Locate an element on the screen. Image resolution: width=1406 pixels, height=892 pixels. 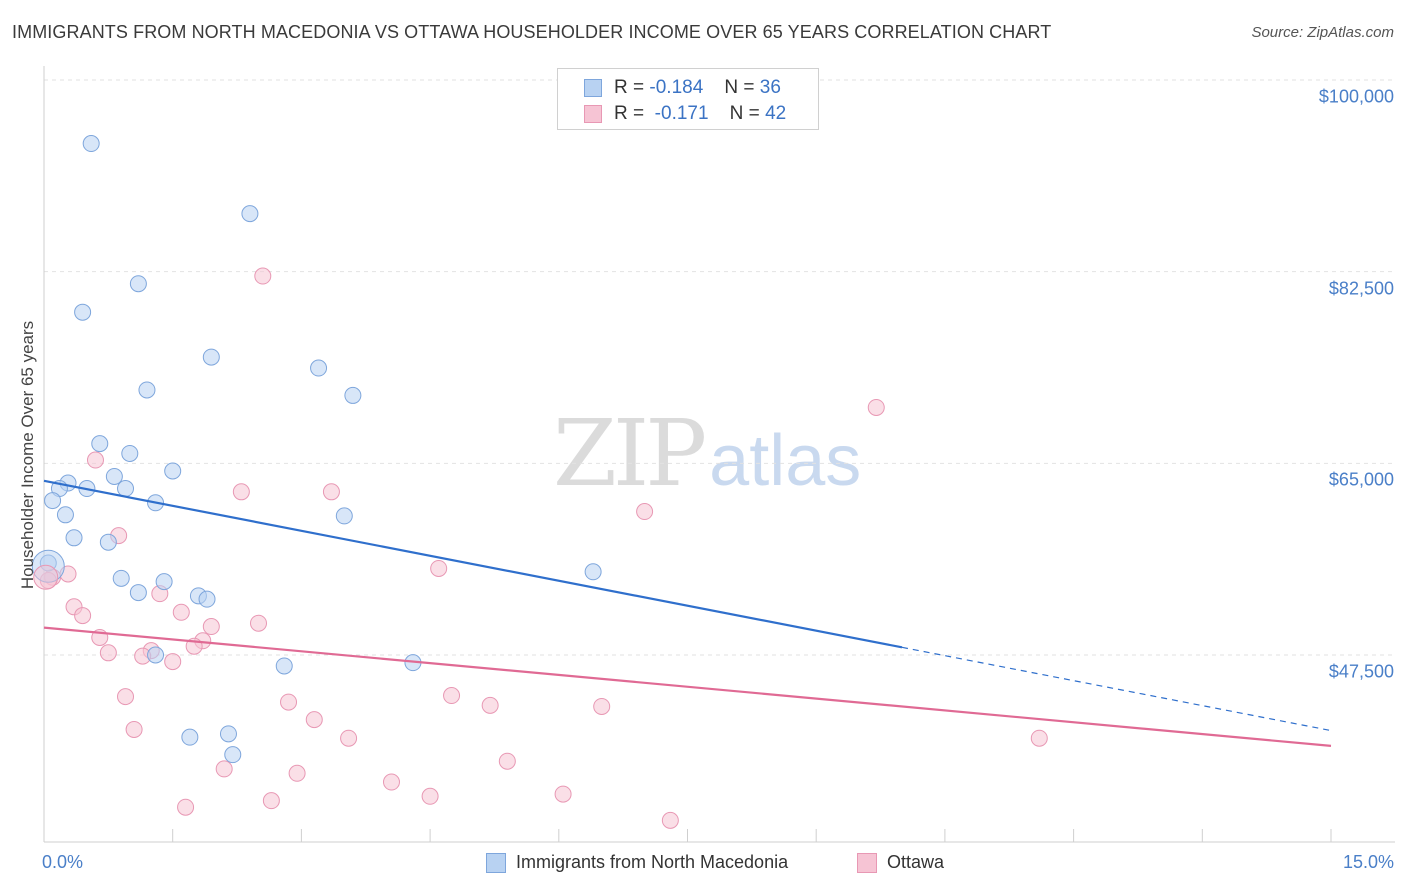
source-label: Source: ZipAtlas.com is located at coordinates (1322, 32).